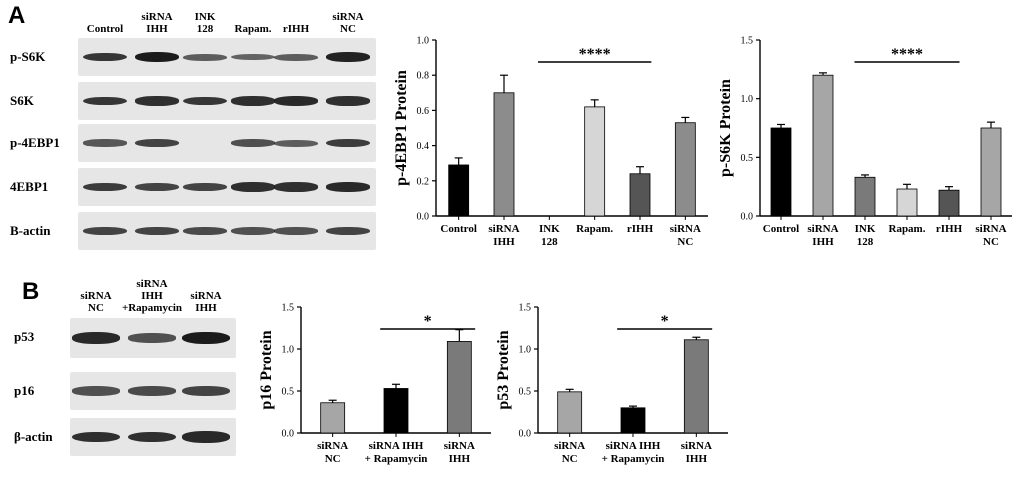 The height and width of the screenshot is (479, 1020). Describe the element at coordinates (29, 186) in the screenshot. I see `blot-a-row-label: 4EBP1` at that location.